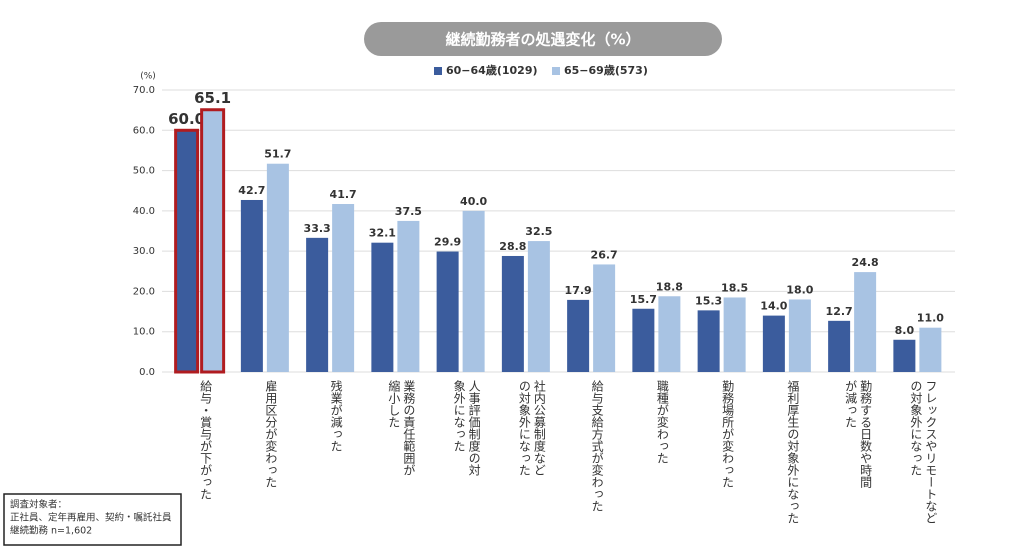 This screenshot has height=549, width=1024. Describe the element at coordinates (38, 505) in the screenshot. I see `note-line: 調査対象者：` at that location.